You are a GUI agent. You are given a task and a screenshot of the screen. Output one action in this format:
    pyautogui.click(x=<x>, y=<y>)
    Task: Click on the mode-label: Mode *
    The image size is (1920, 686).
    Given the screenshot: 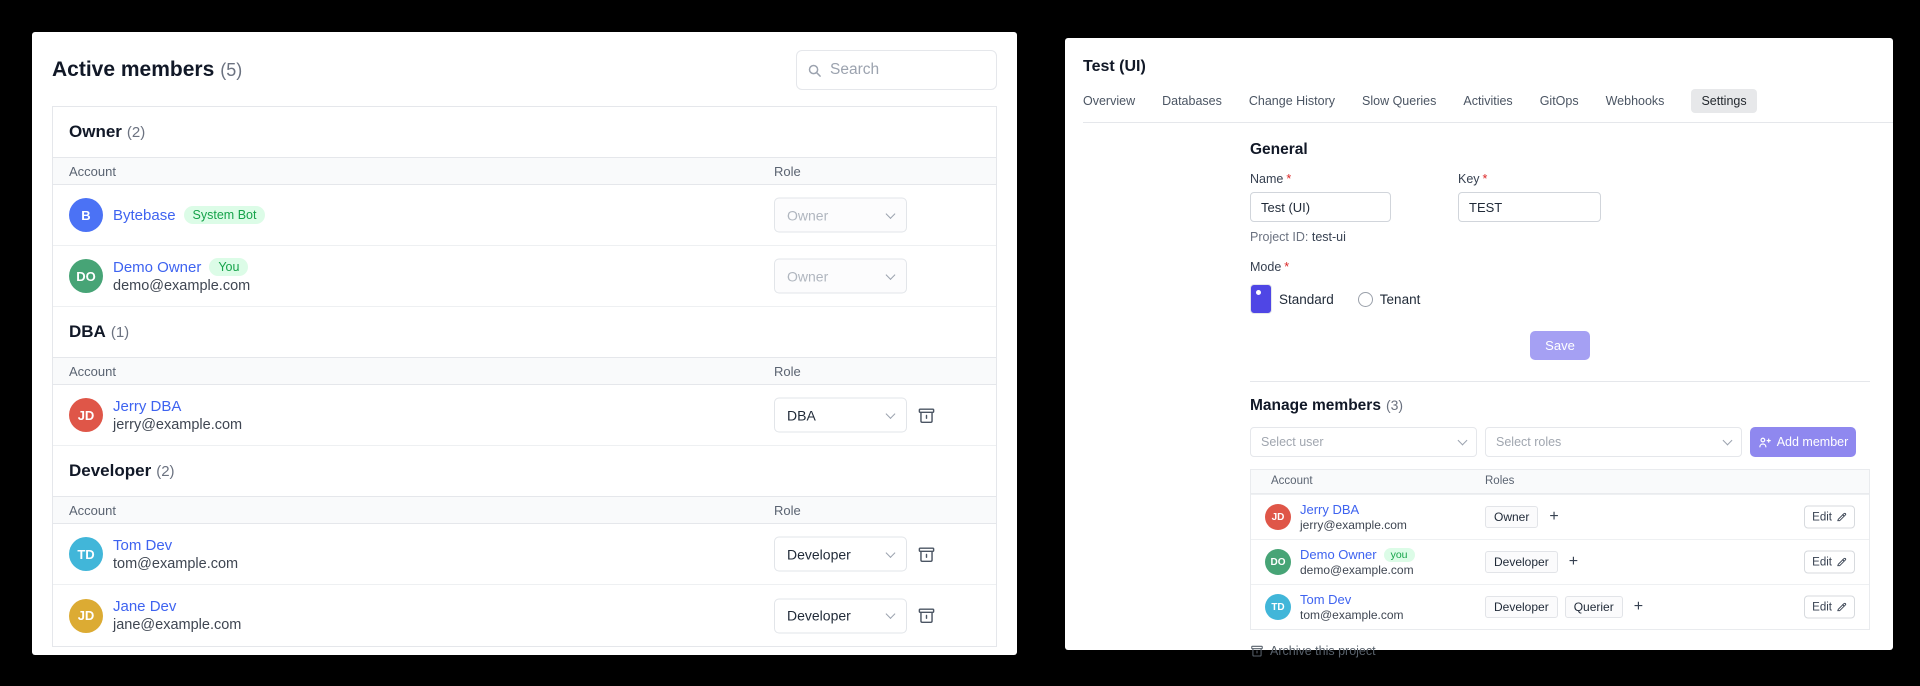 What is the action you would take?
    pyautogui.click(x=1560, y=267)
    